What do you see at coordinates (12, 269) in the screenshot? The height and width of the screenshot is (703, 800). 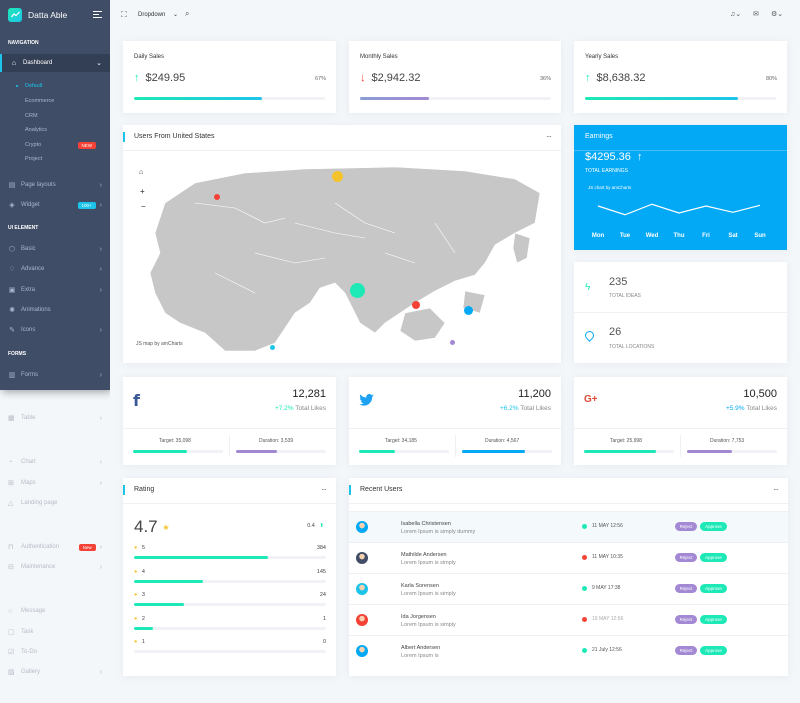 I see `gitlab-icon: ♢` at bounding box center [12, 269].